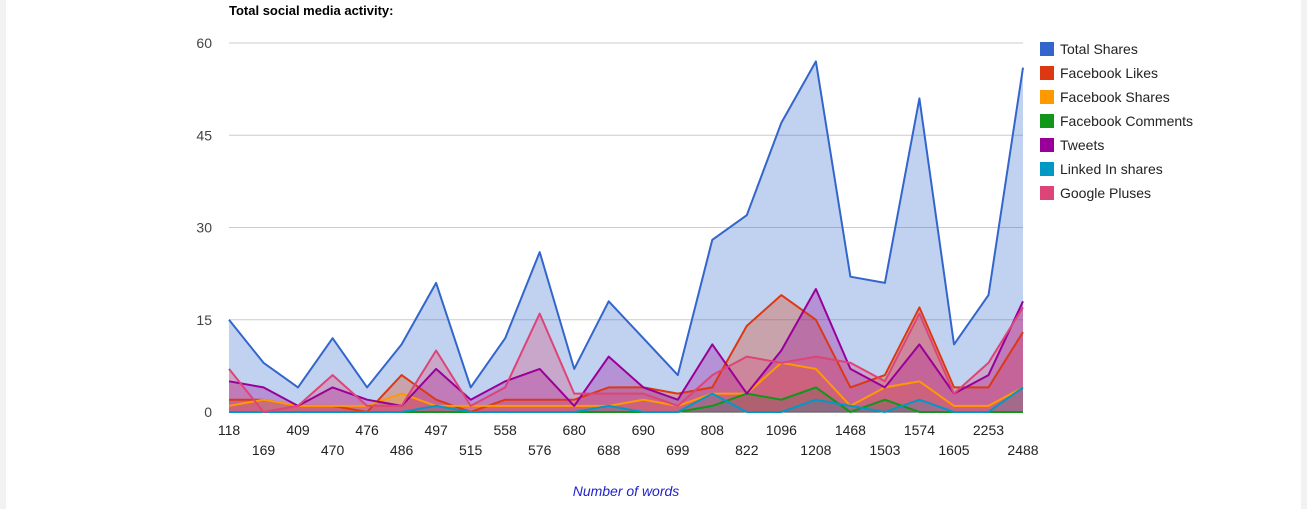  What do you see at coordinates (575, 430) in the screenshot?
I see `x-tick-label: 680` at bounding box center [575, 430].